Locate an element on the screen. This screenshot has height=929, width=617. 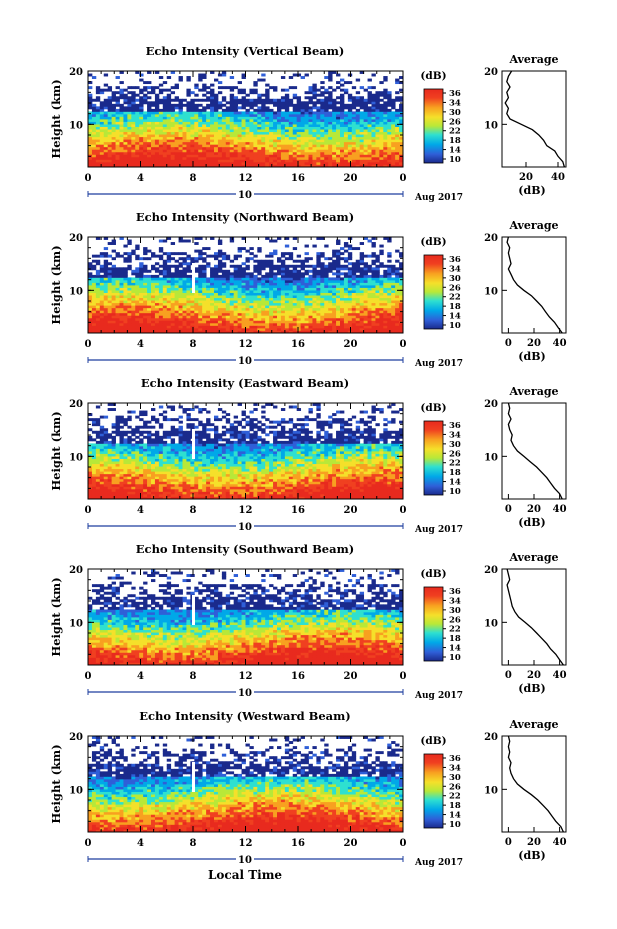
x-tick-label: 20 is located at coordinates (351, 178).